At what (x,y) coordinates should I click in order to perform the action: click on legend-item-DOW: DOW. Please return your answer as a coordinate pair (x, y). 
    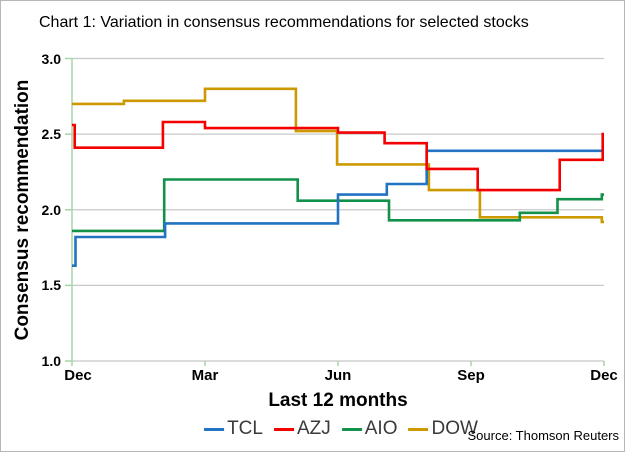
    Looking at the image, I should click on (443, 429).